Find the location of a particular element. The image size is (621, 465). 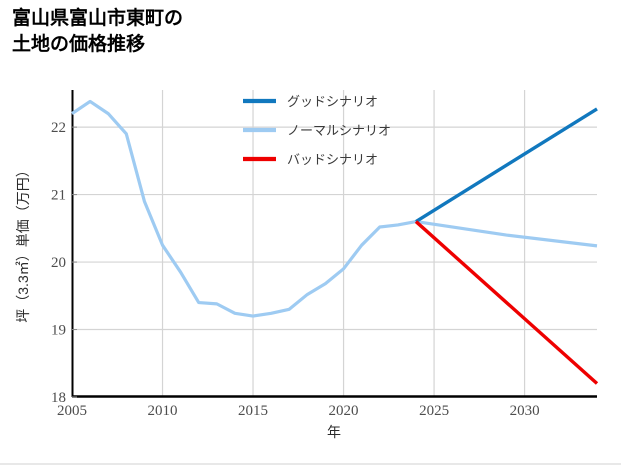

x-axis-title: 年 is located at coordinates (334, 432).